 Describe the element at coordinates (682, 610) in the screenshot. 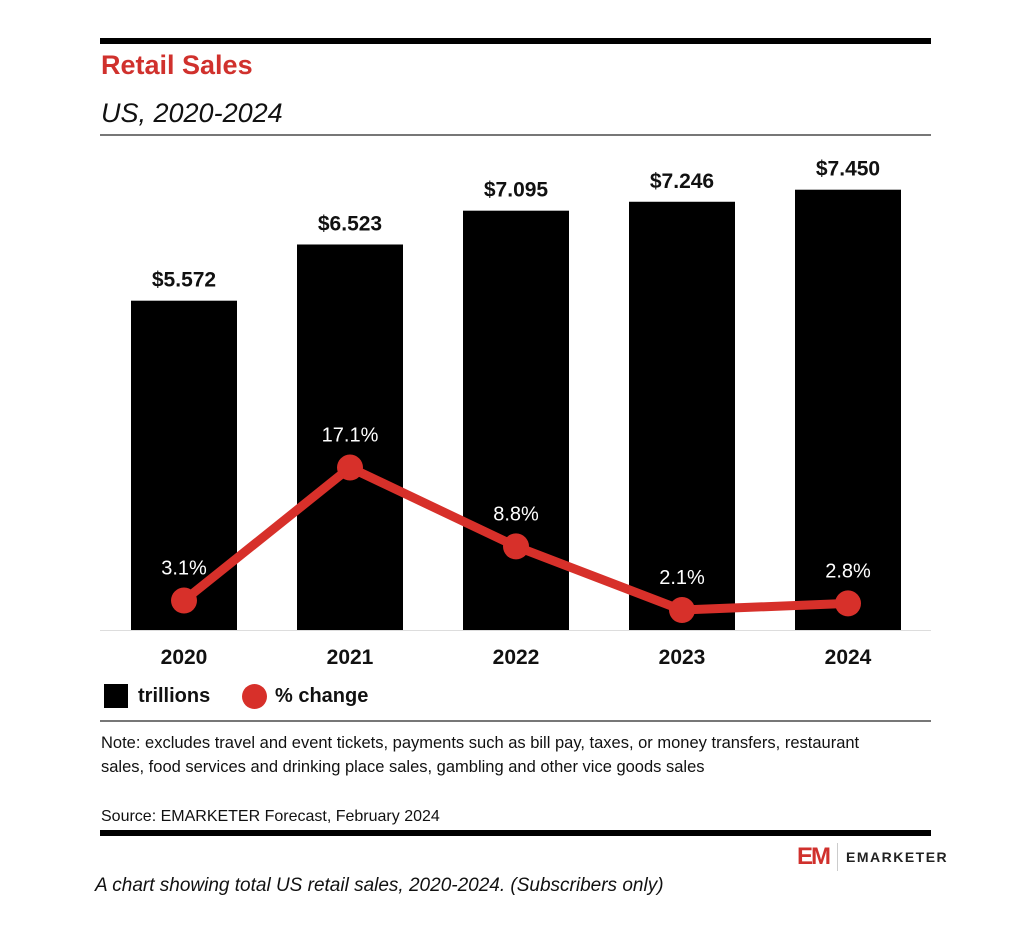

I see `pct-point-2023` at that location.